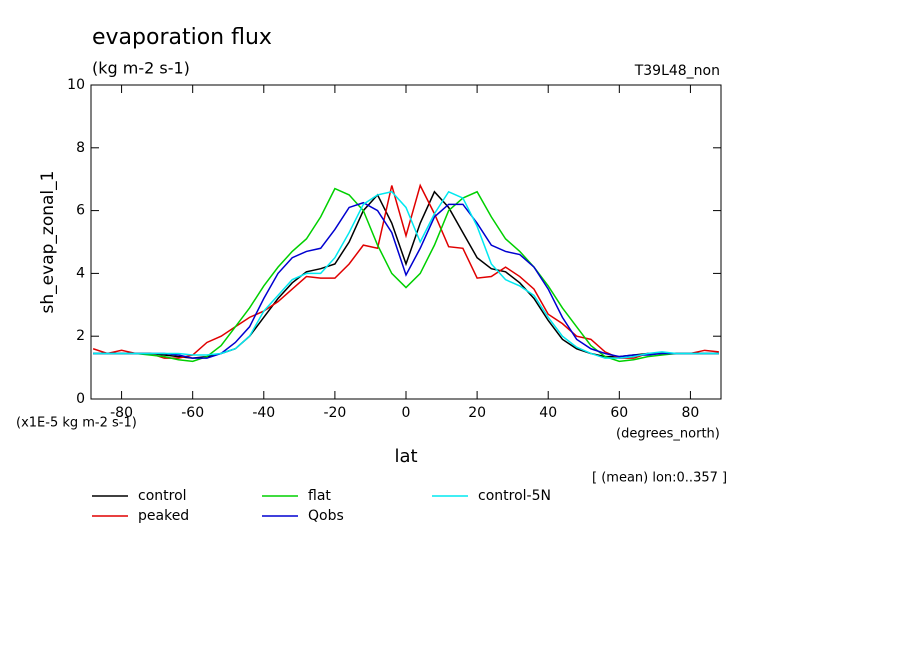 The image size is (904, 654). What do you see at coordinates (659, 478) in the screenshot?
I see `note: [ (mean) lon:0..357 ]` at bounding box center [659, 478].